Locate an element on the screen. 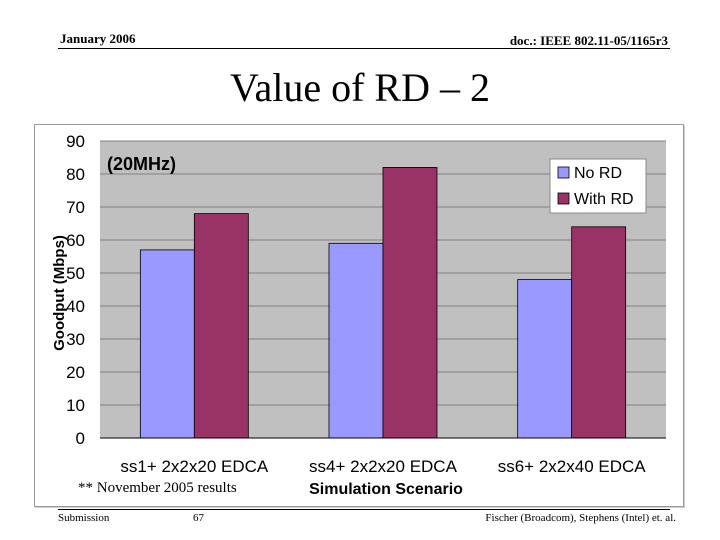 This screenshot has width=720, height=540. x-tick-label: ss6+ 2x2x40 EDCA is located at coordinates (572, 466).